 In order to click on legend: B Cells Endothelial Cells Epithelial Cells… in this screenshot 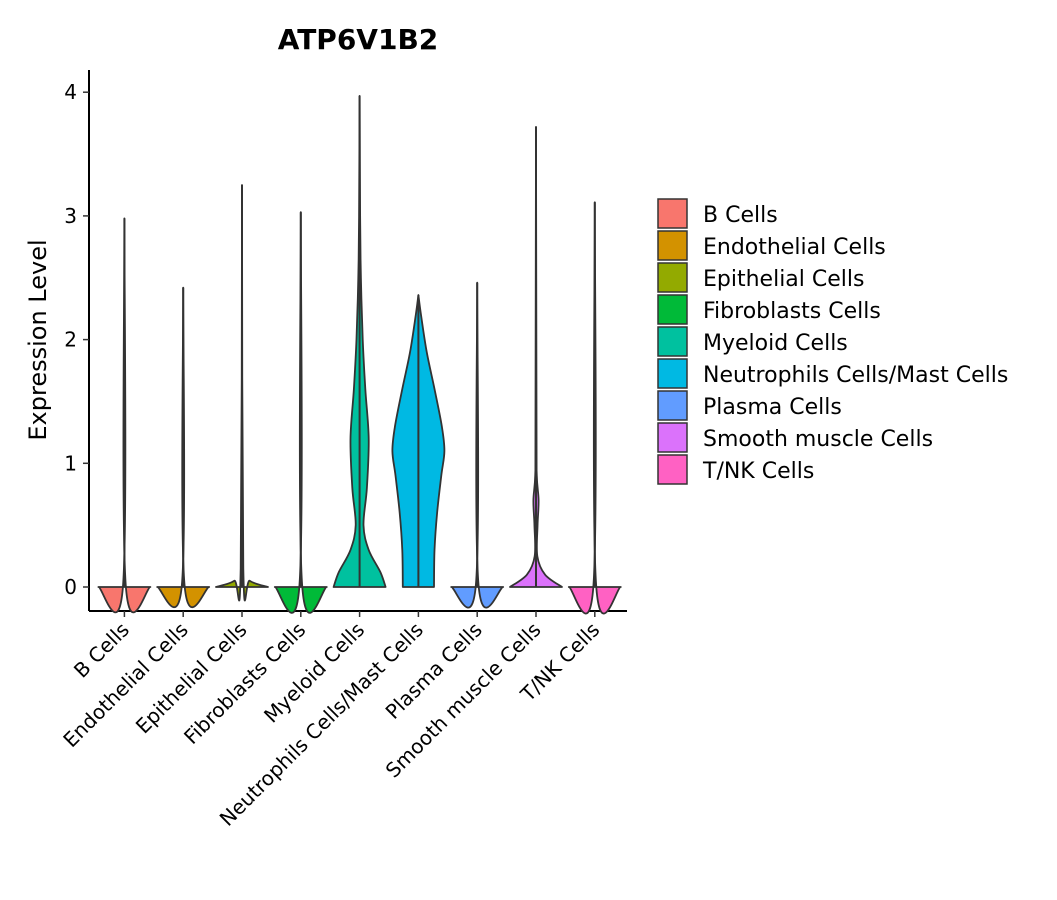, I will do `click(832, 341)`.